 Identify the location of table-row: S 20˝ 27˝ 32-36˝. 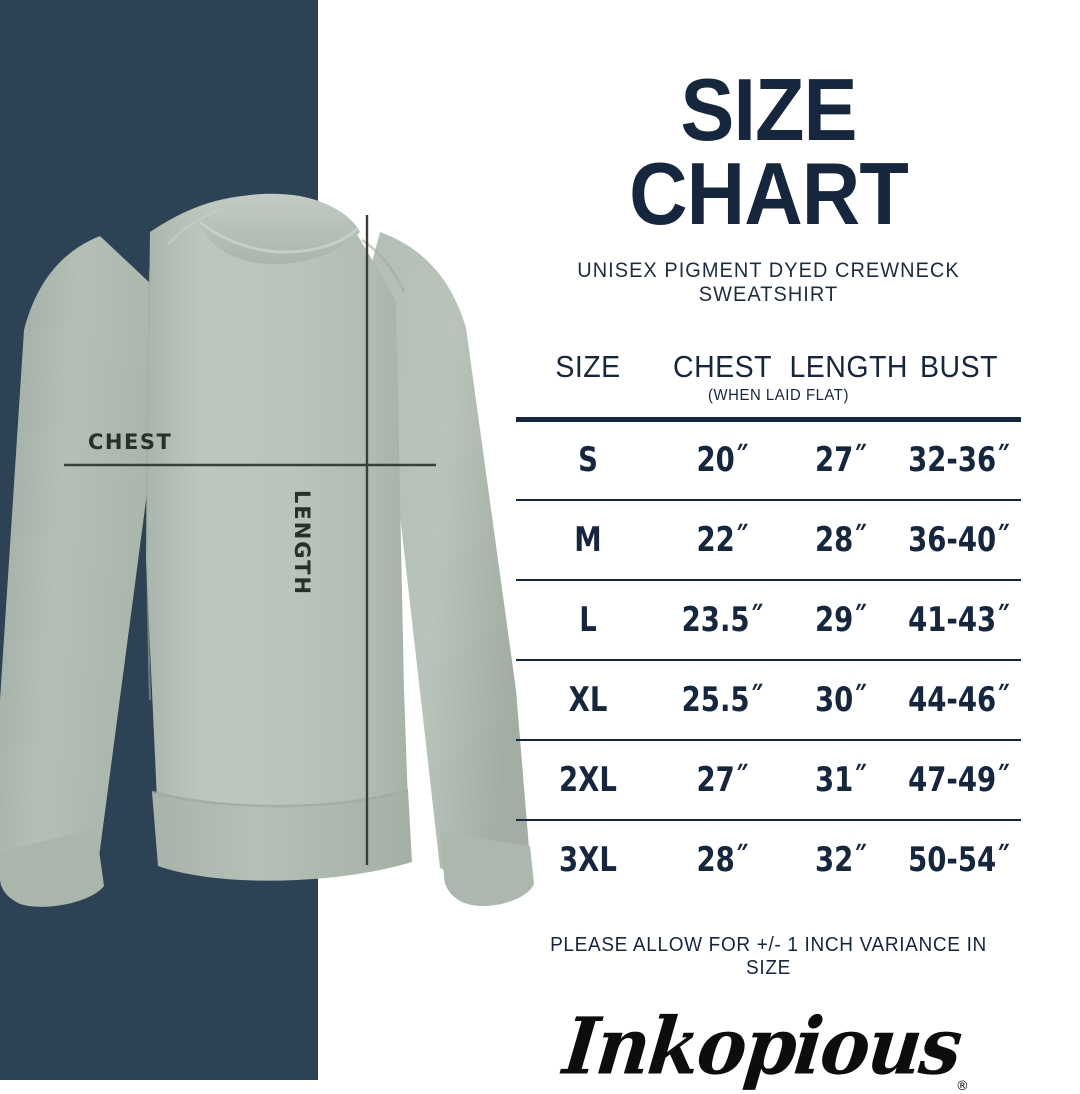
(768, 458).